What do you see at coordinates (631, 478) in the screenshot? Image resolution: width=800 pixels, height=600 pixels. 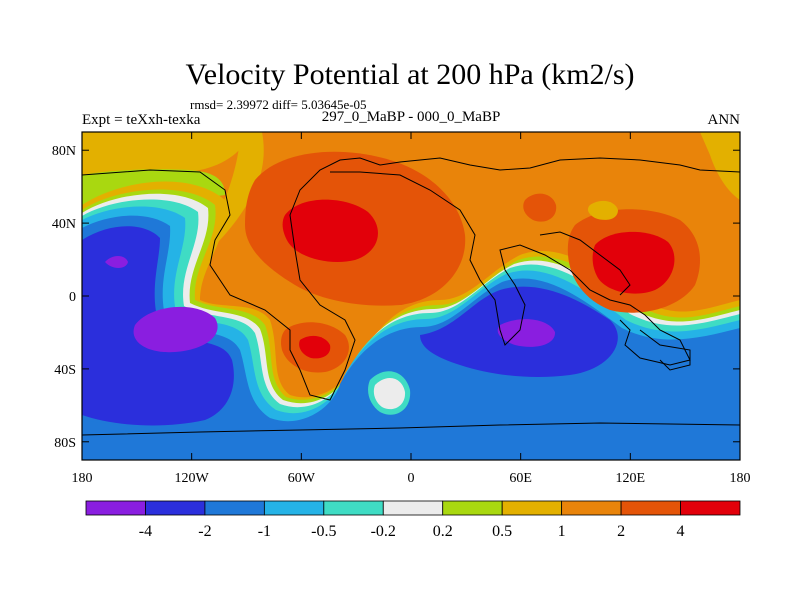 I see `x-tick-label-5: 120E` at bounding box center [631, 478].